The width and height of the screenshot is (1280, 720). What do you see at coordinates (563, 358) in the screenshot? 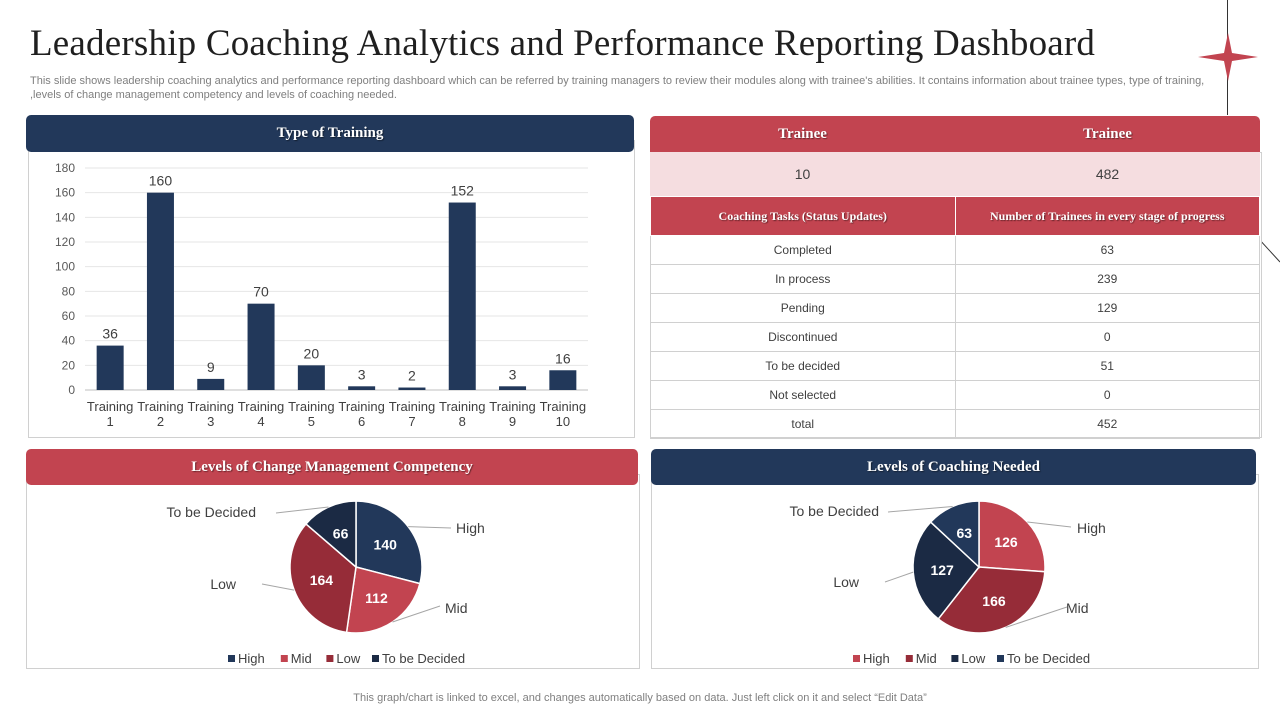
I see `bar-value-label: 16` at bounding box center [563, 358].